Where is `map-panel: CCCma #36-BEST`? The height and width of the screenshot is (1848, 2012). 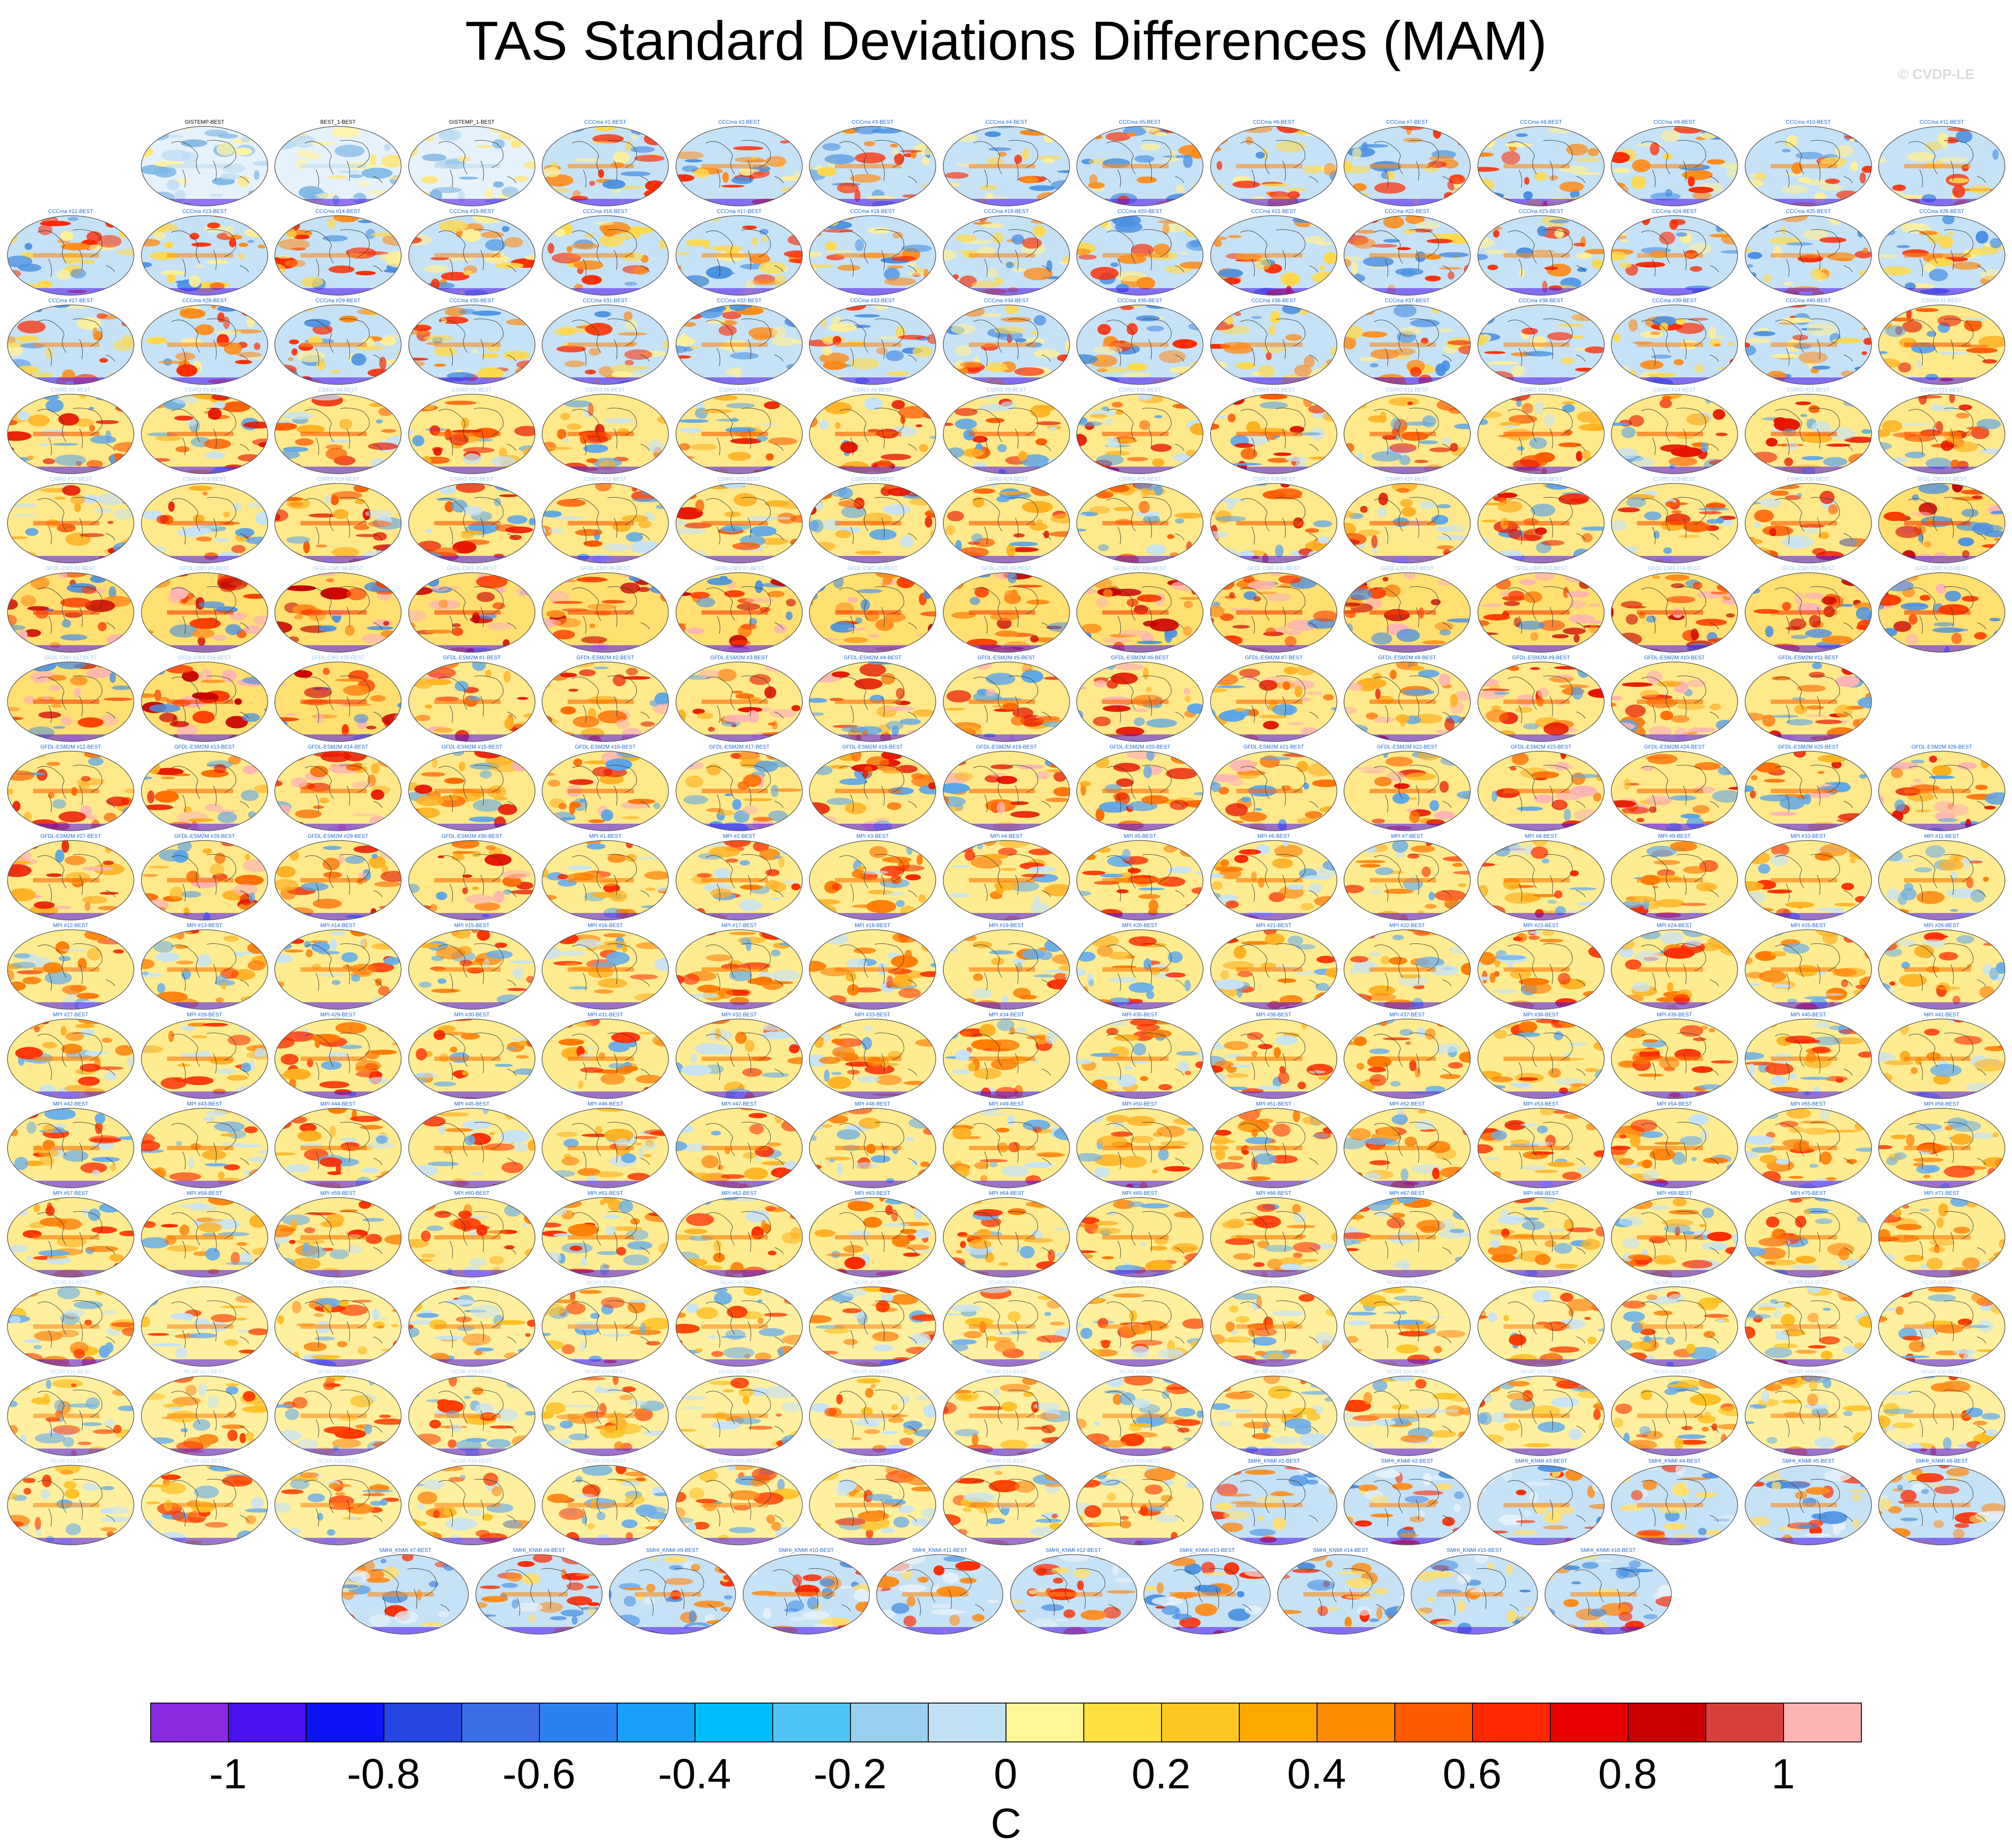 map-panel: CCCma #36-BEST is located at coordinates (1274, 341).